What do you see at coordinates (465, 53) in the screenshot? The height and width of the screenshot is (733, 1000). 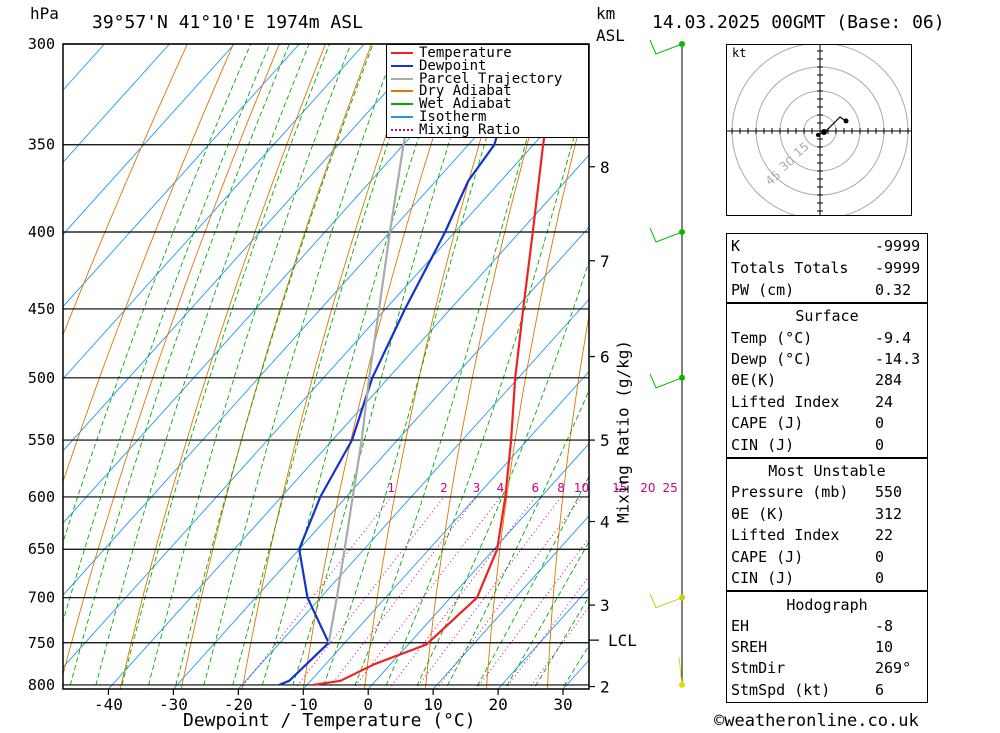 I see `legend-label: Temperature` at bounding box center [465, 53].